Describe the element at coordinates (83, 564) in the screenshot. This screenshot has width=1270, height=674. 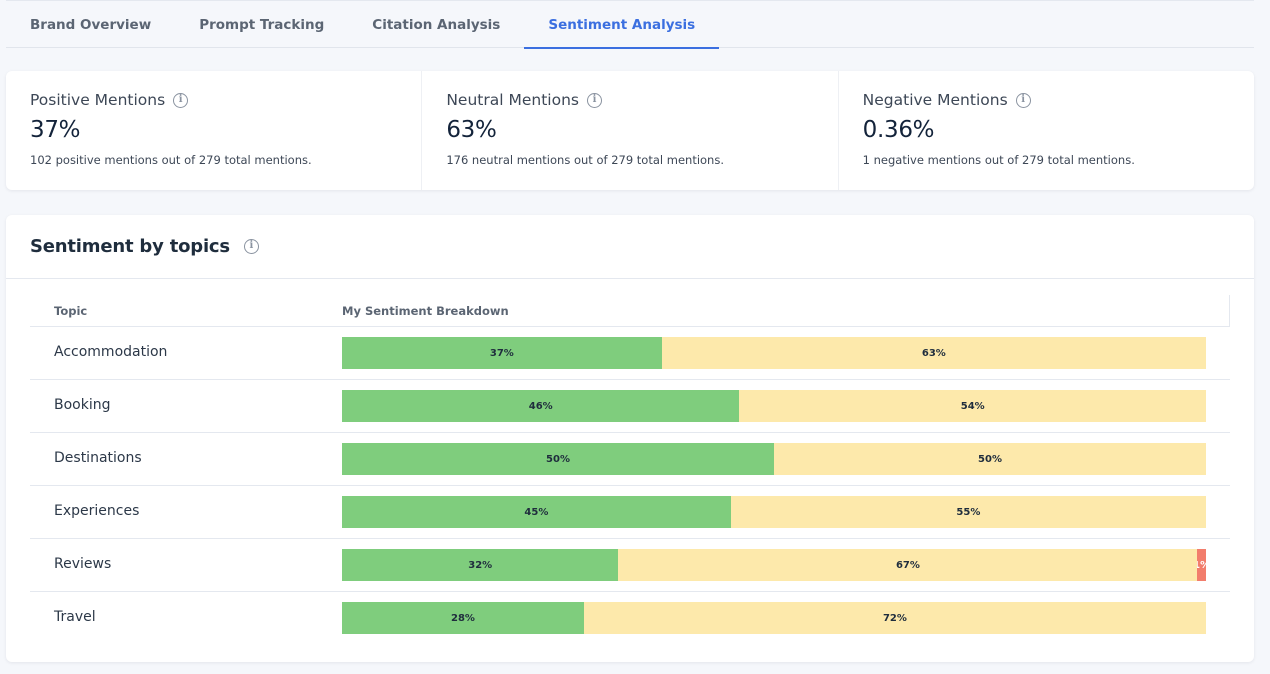
I see `row-topic-label: Reviews` at that location.